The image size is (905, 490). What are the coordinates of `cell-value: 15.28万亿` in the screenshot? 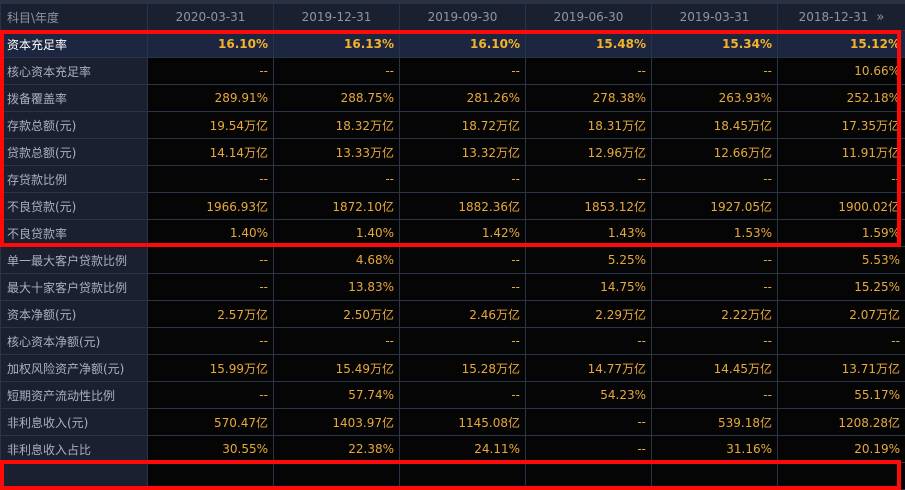 It's located at (463, 368).